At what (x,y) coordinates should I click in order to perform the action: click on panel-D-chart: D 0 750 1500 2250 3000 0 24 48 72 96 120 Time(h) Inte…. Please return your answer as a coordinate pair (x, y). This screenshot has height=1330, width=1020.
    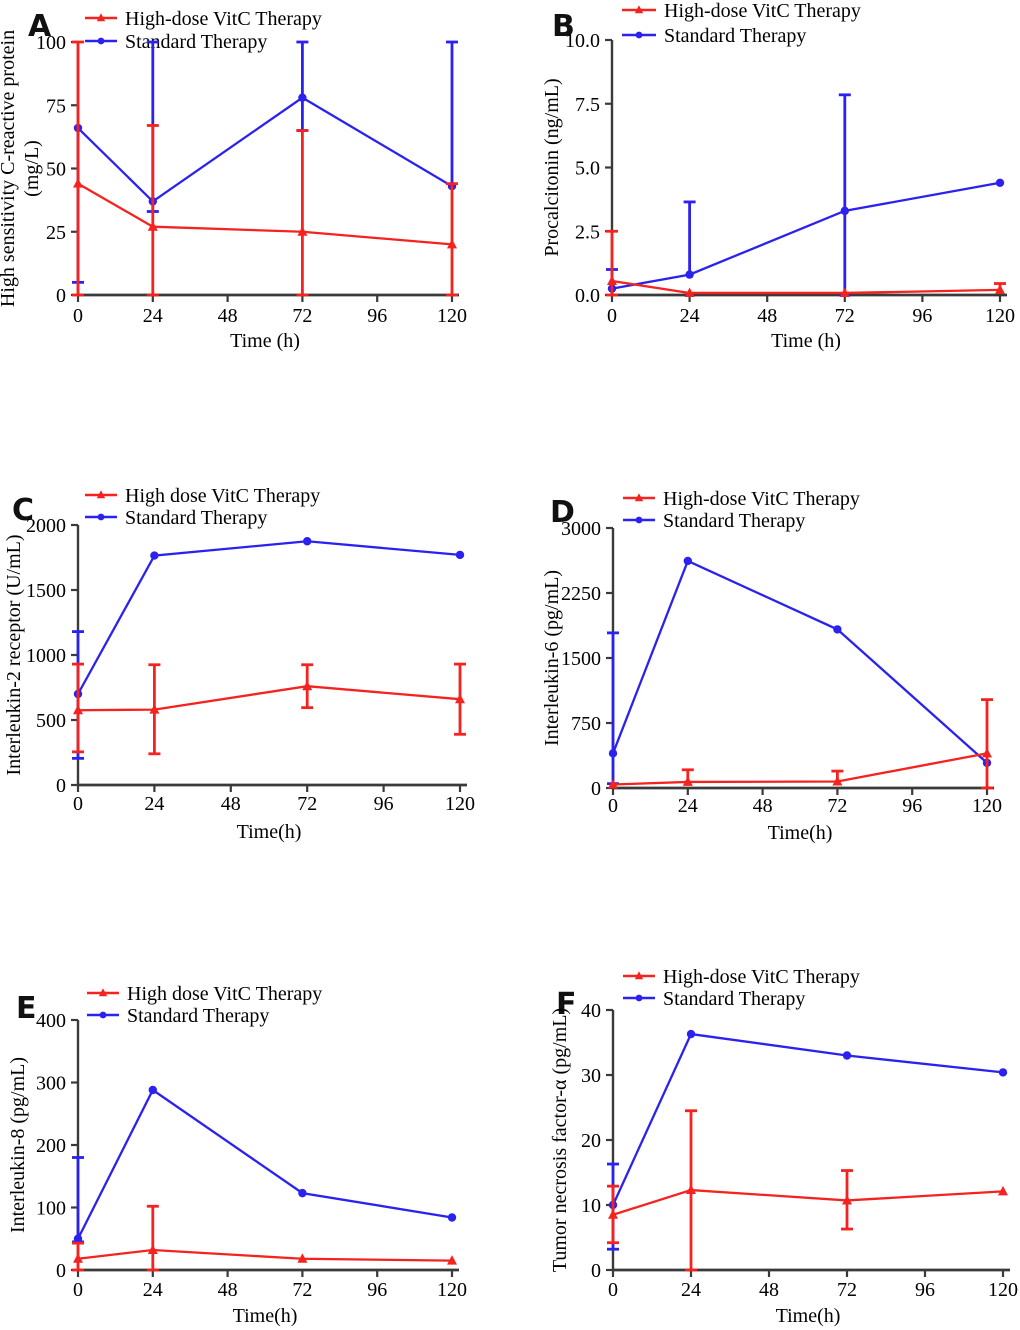
    Looking at the image, I should click on (771, 666).